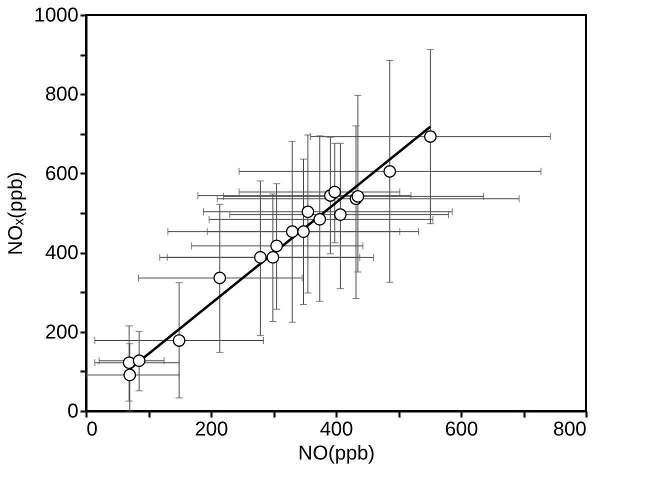 The image size is (654, 501). What do you see at coordinates (569, 429) in the screenshot?
I see `x-tick-label: 800` at bounding box center [569, 429].